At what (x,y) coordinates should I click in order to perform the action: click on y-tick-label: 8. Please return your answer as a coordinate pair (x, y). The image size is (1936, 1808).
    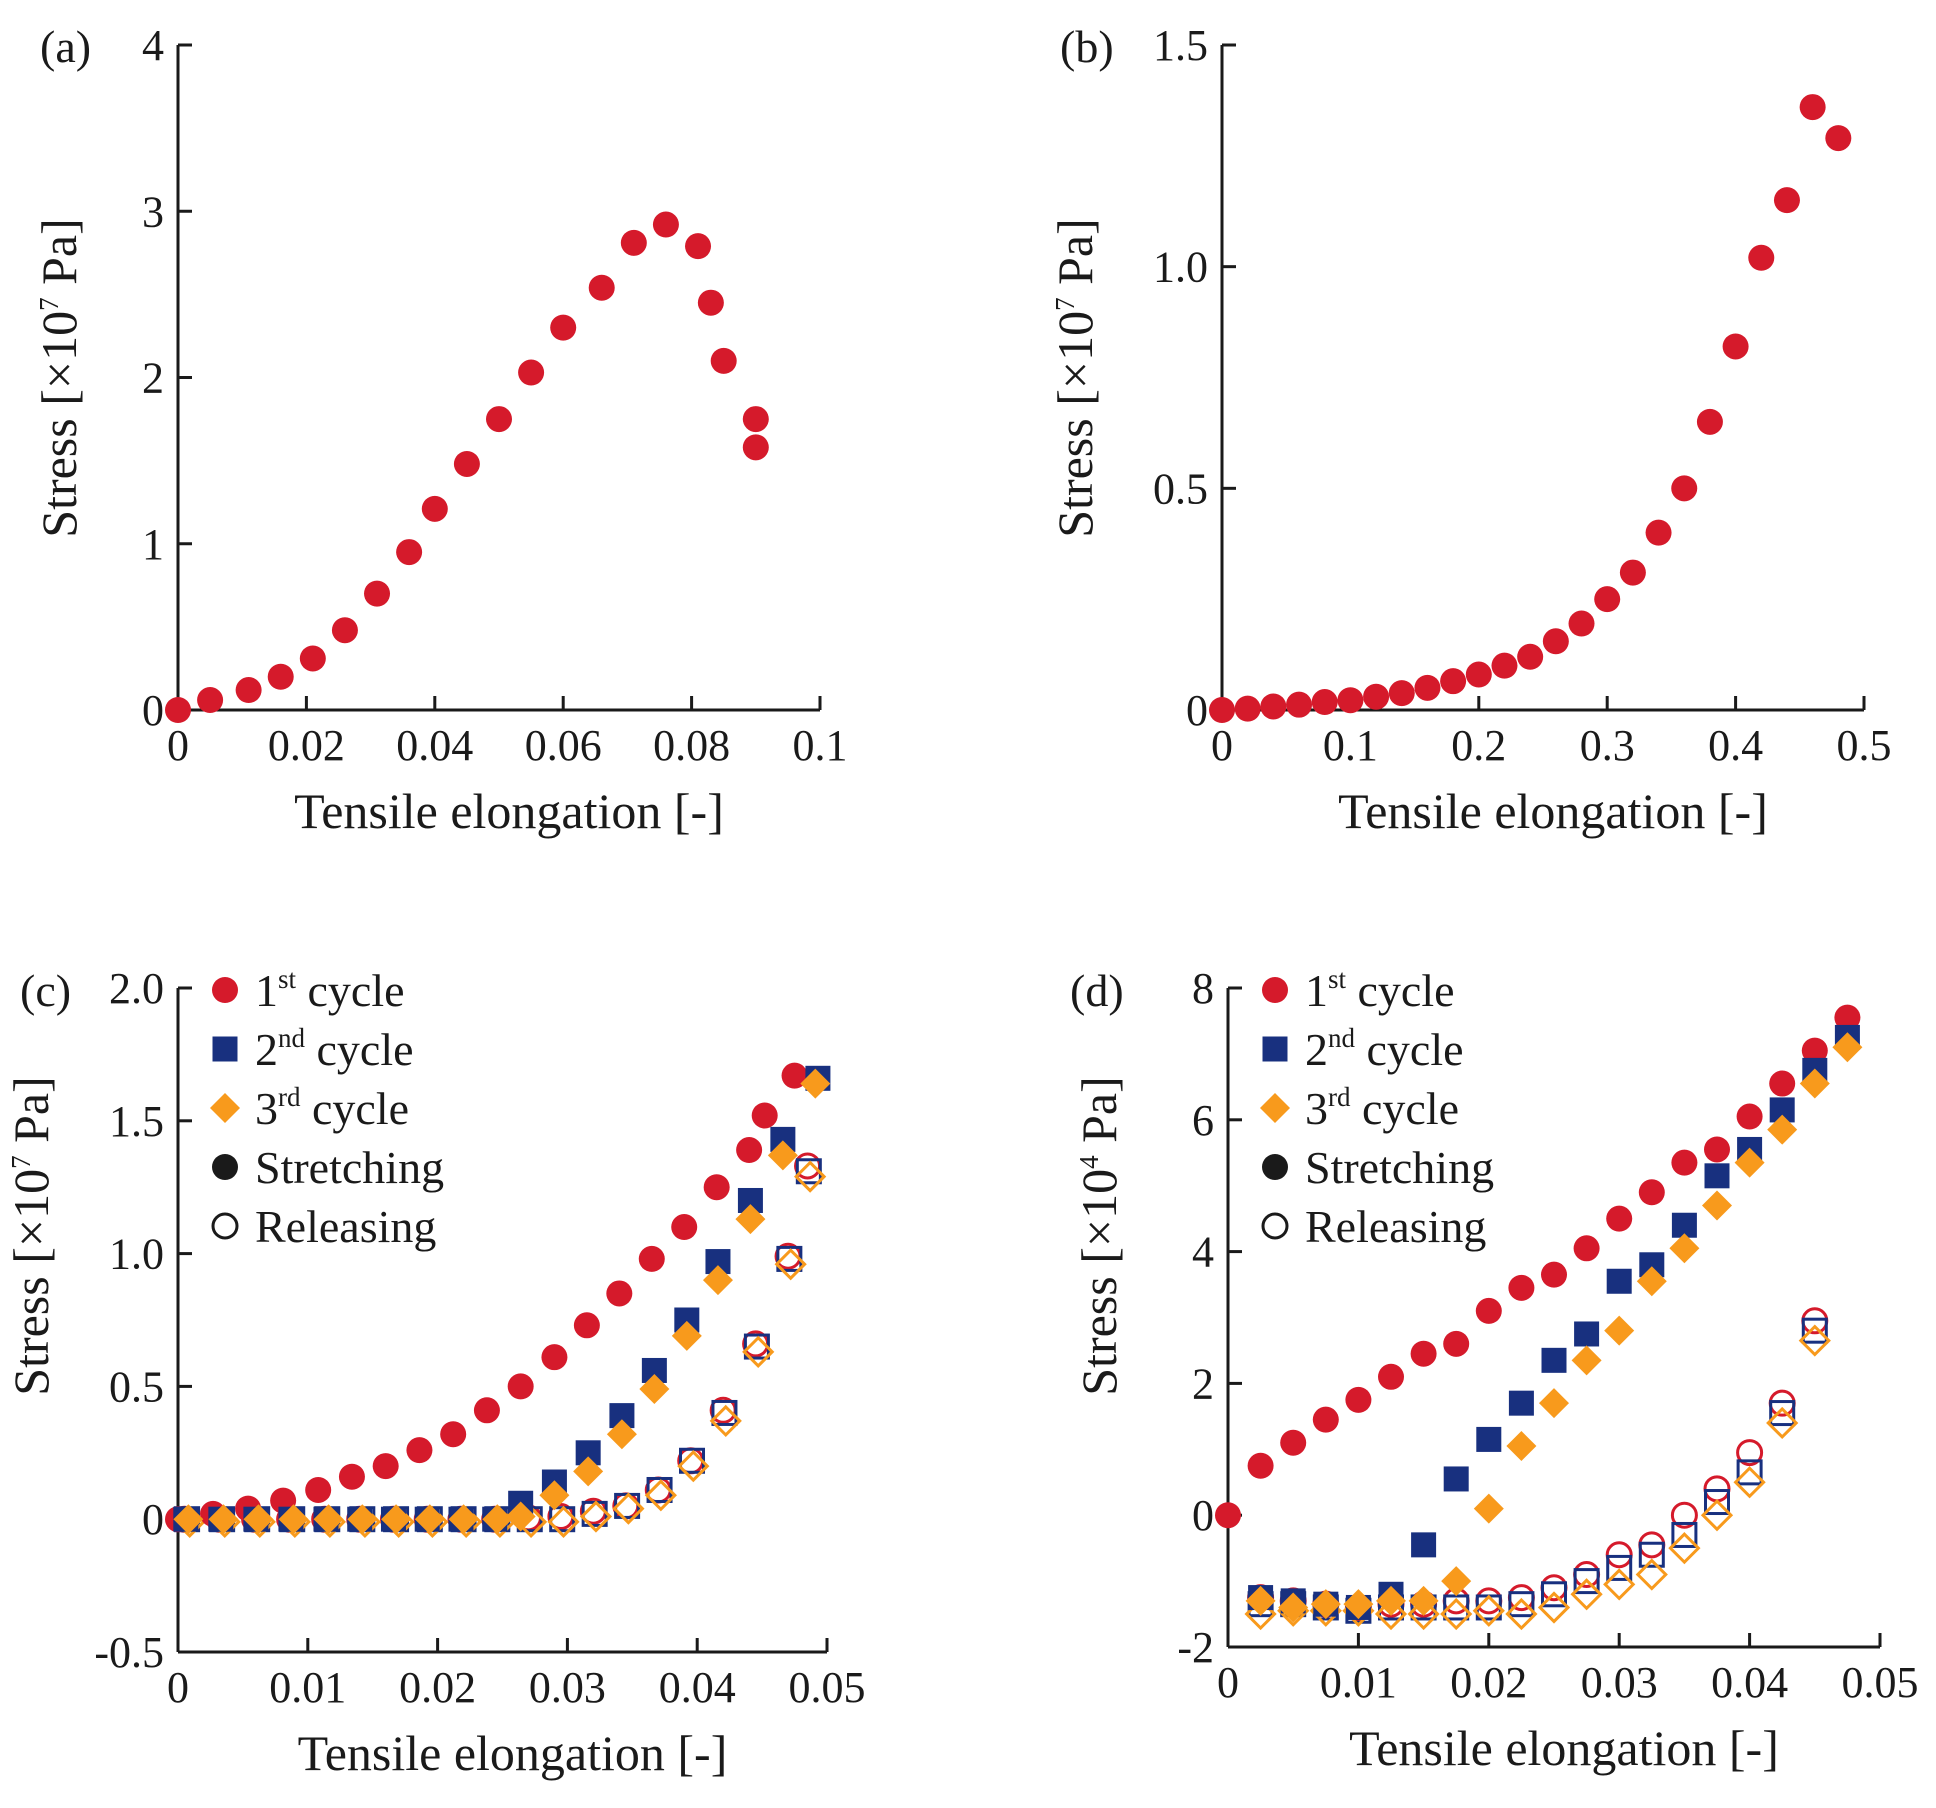
    Looking at the image, I should click on (1203, 988).